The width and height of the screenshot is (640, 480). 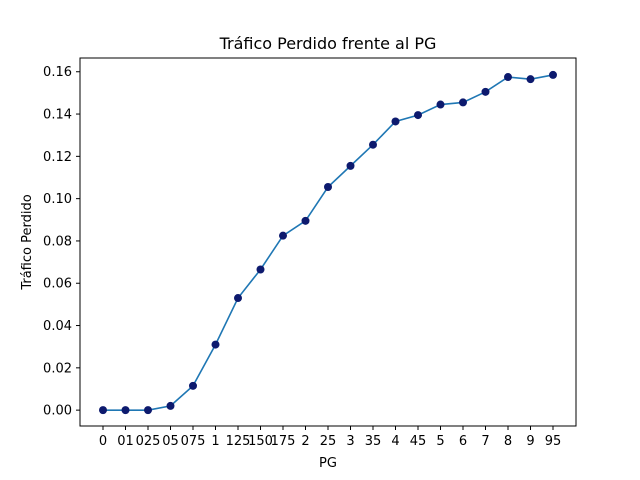 I want to click on x-tick-label: 0, so click(x=103, y=441).